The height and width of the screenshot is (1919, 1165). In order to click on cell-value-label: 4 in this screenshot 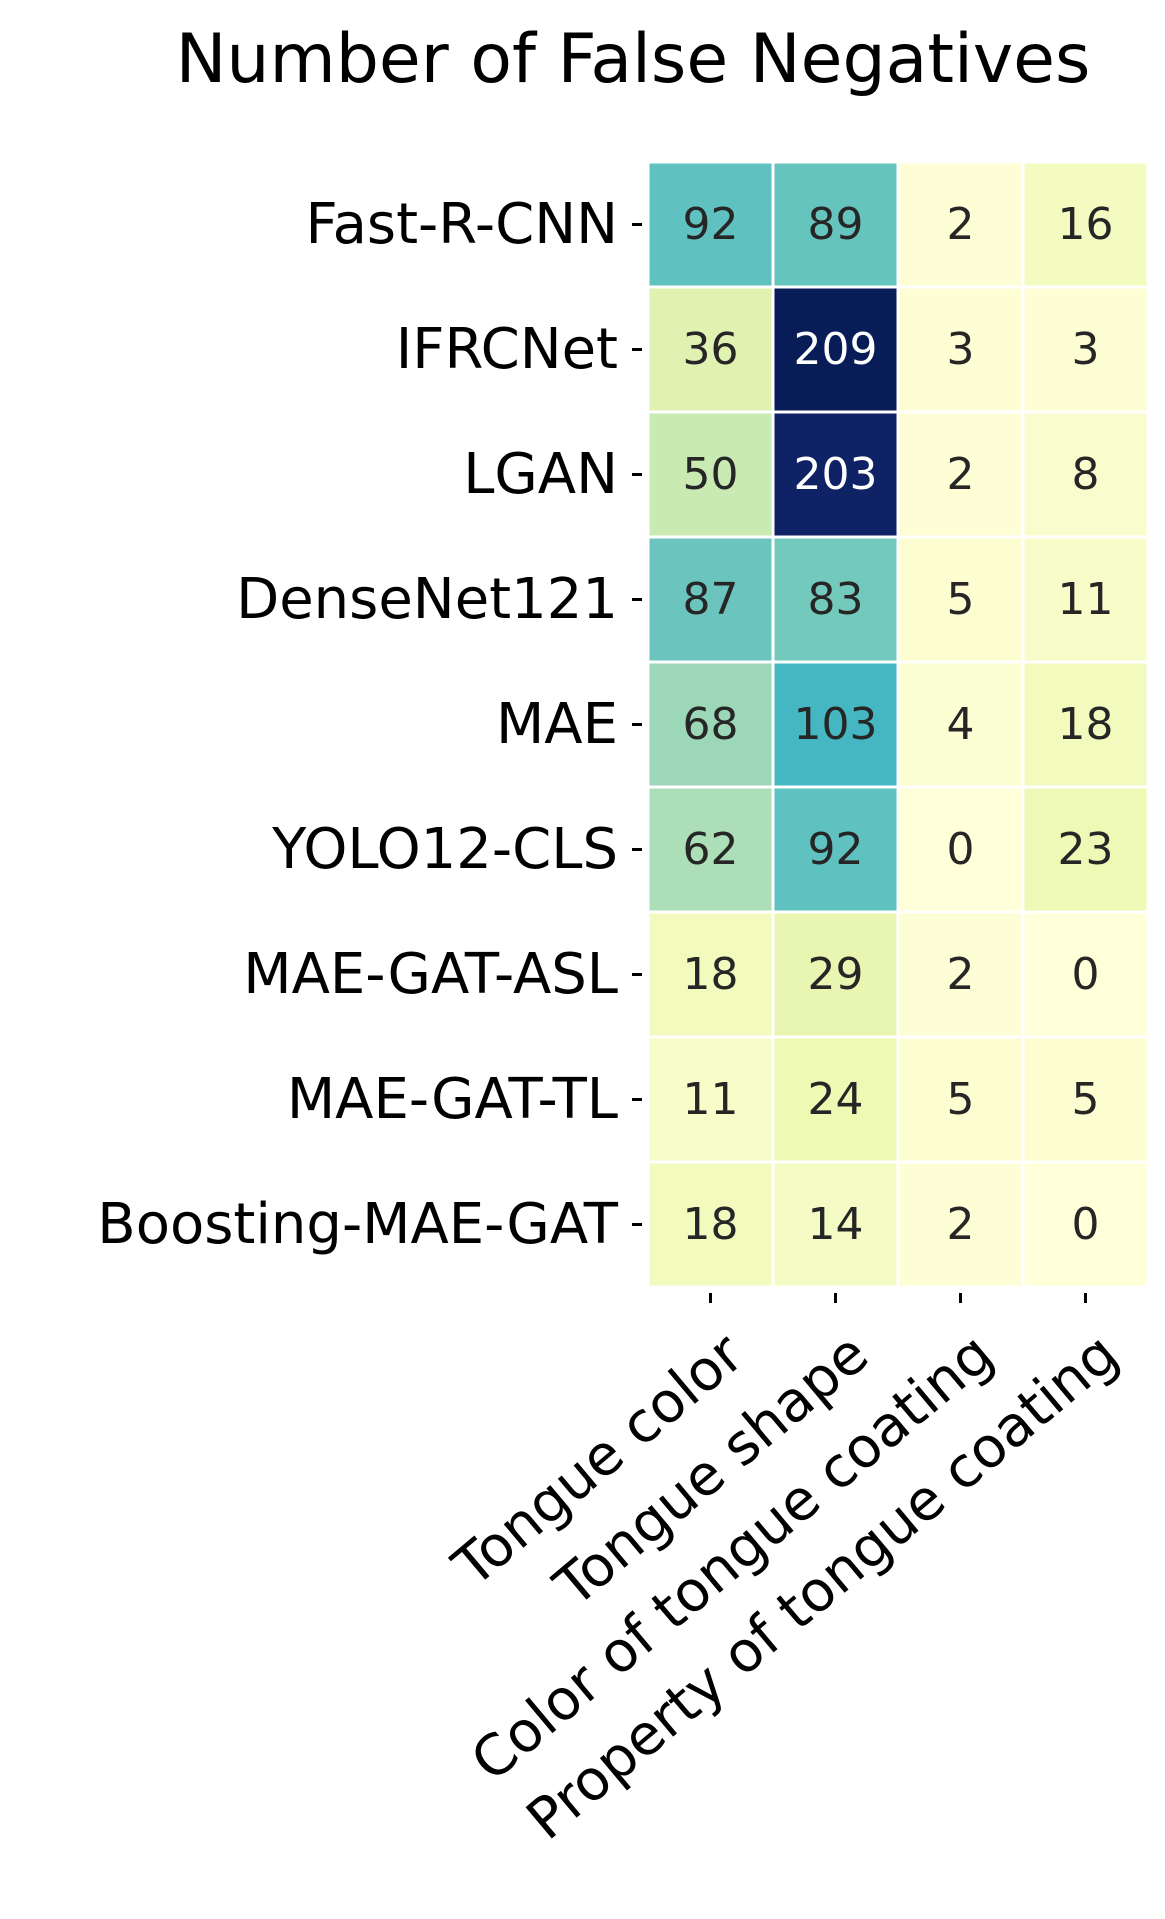, I will do `click(961, 724)`.